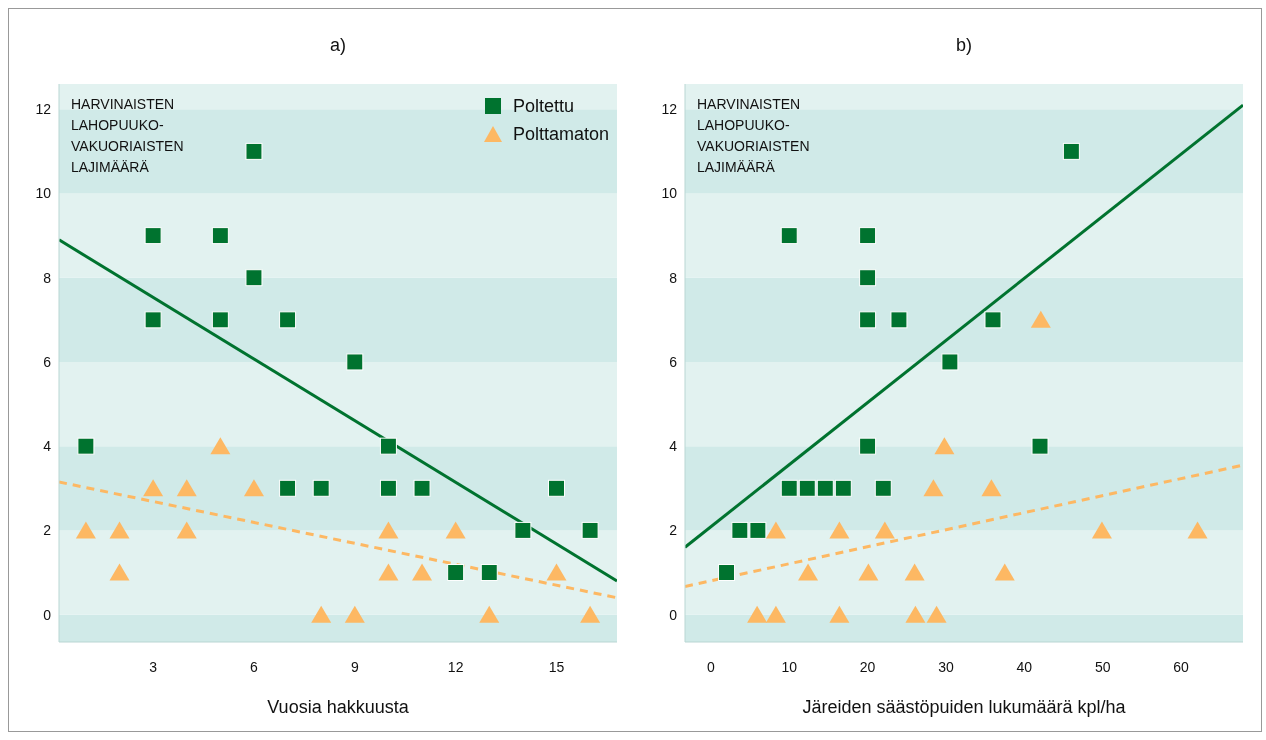 Image resolution: width=1266 pixels, height=740 pixels. What do you see at coordinates (560, 134) in the screenshot?
I see `legend-label: Polttamaton` at bounding box center [560, 134].